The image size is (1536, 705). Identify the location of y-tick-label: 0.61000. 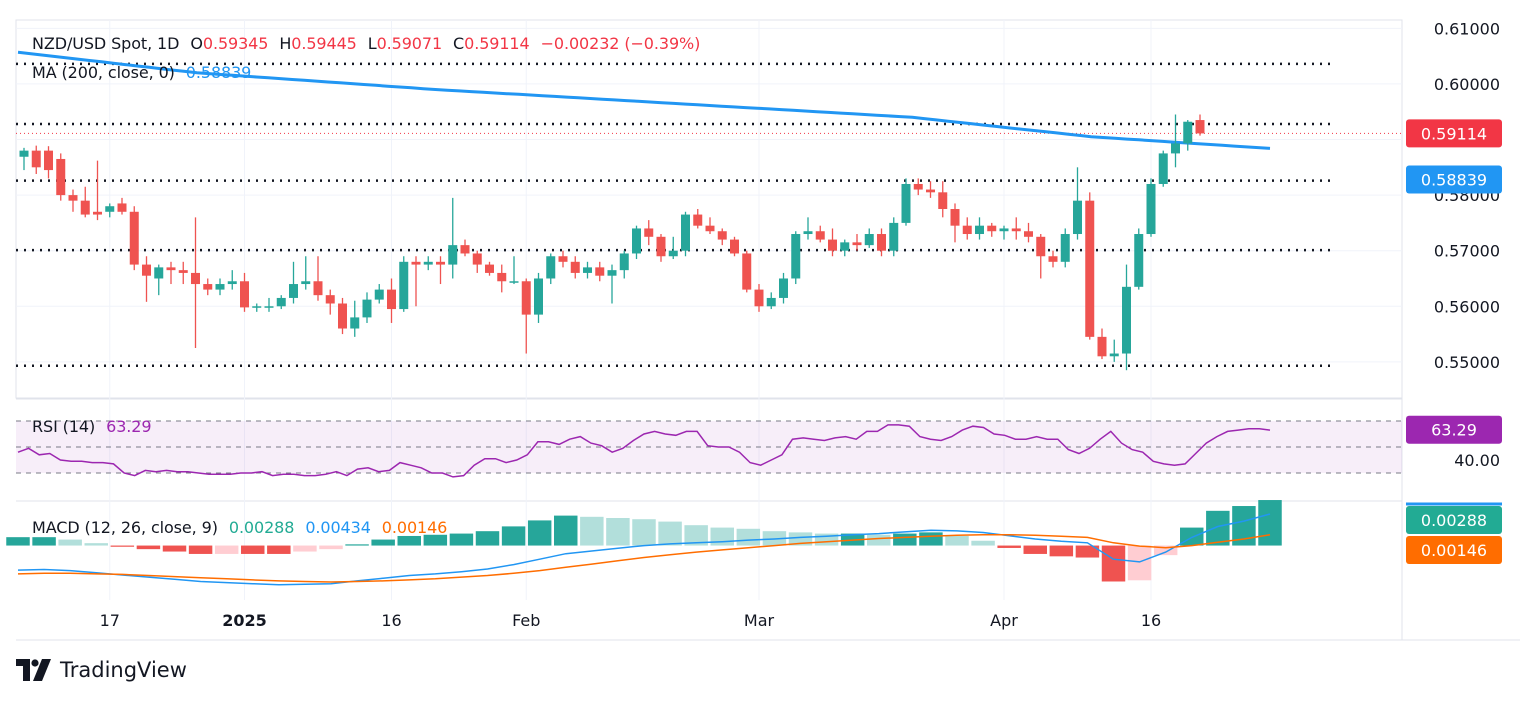
(1467, 28).